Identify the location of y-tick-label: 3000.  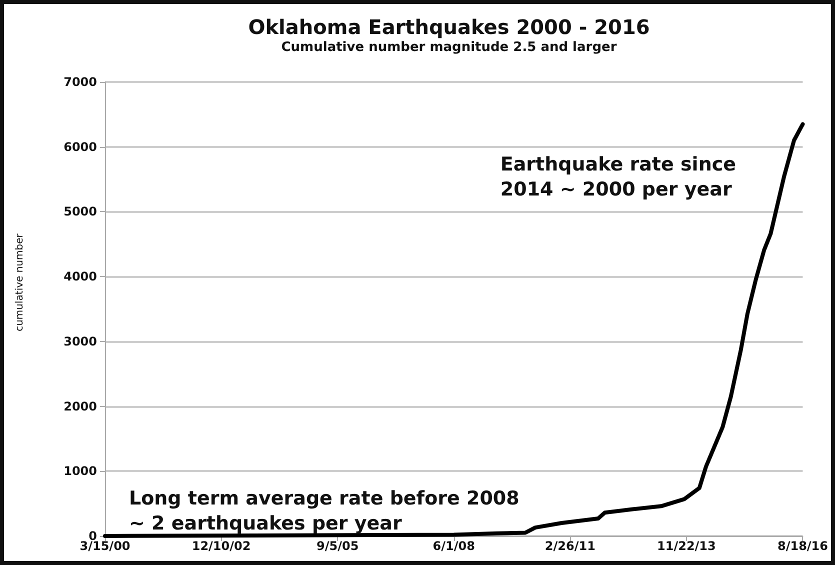
(80, 341).